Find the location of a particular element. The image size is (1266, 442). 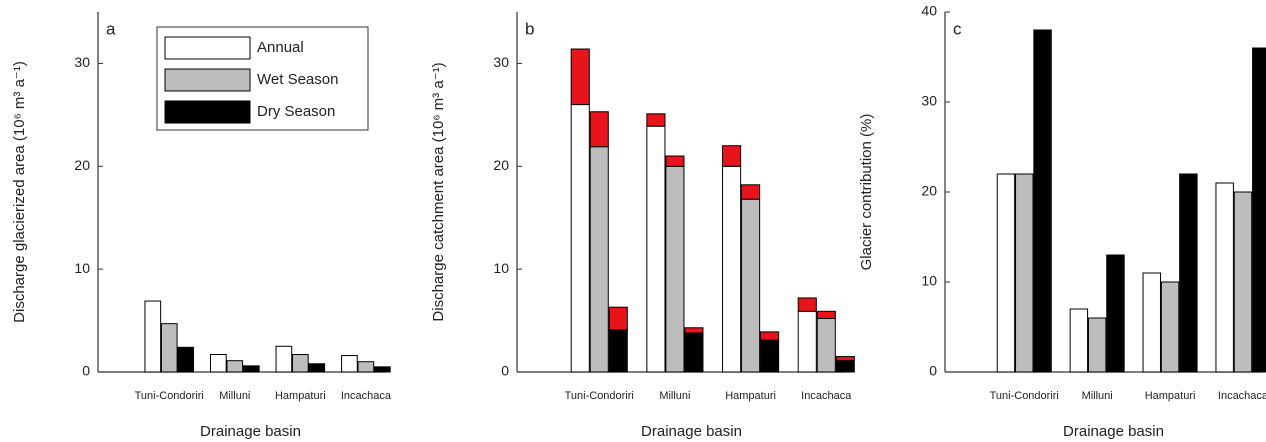

legend-label: Annual is located at coordinates (280, 47).